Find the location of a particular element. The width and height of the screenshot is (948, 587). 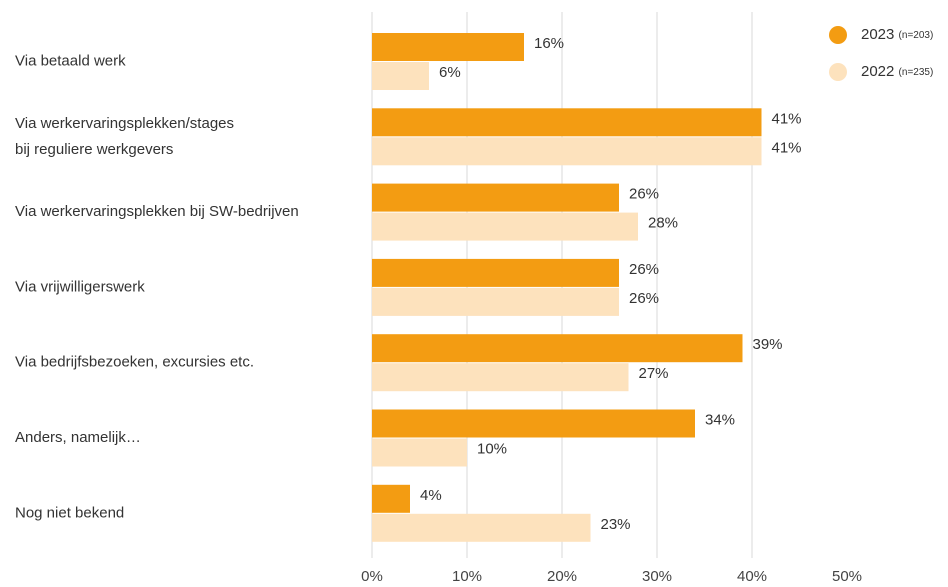

data-label: 6% is located at coordinates (450, 72).